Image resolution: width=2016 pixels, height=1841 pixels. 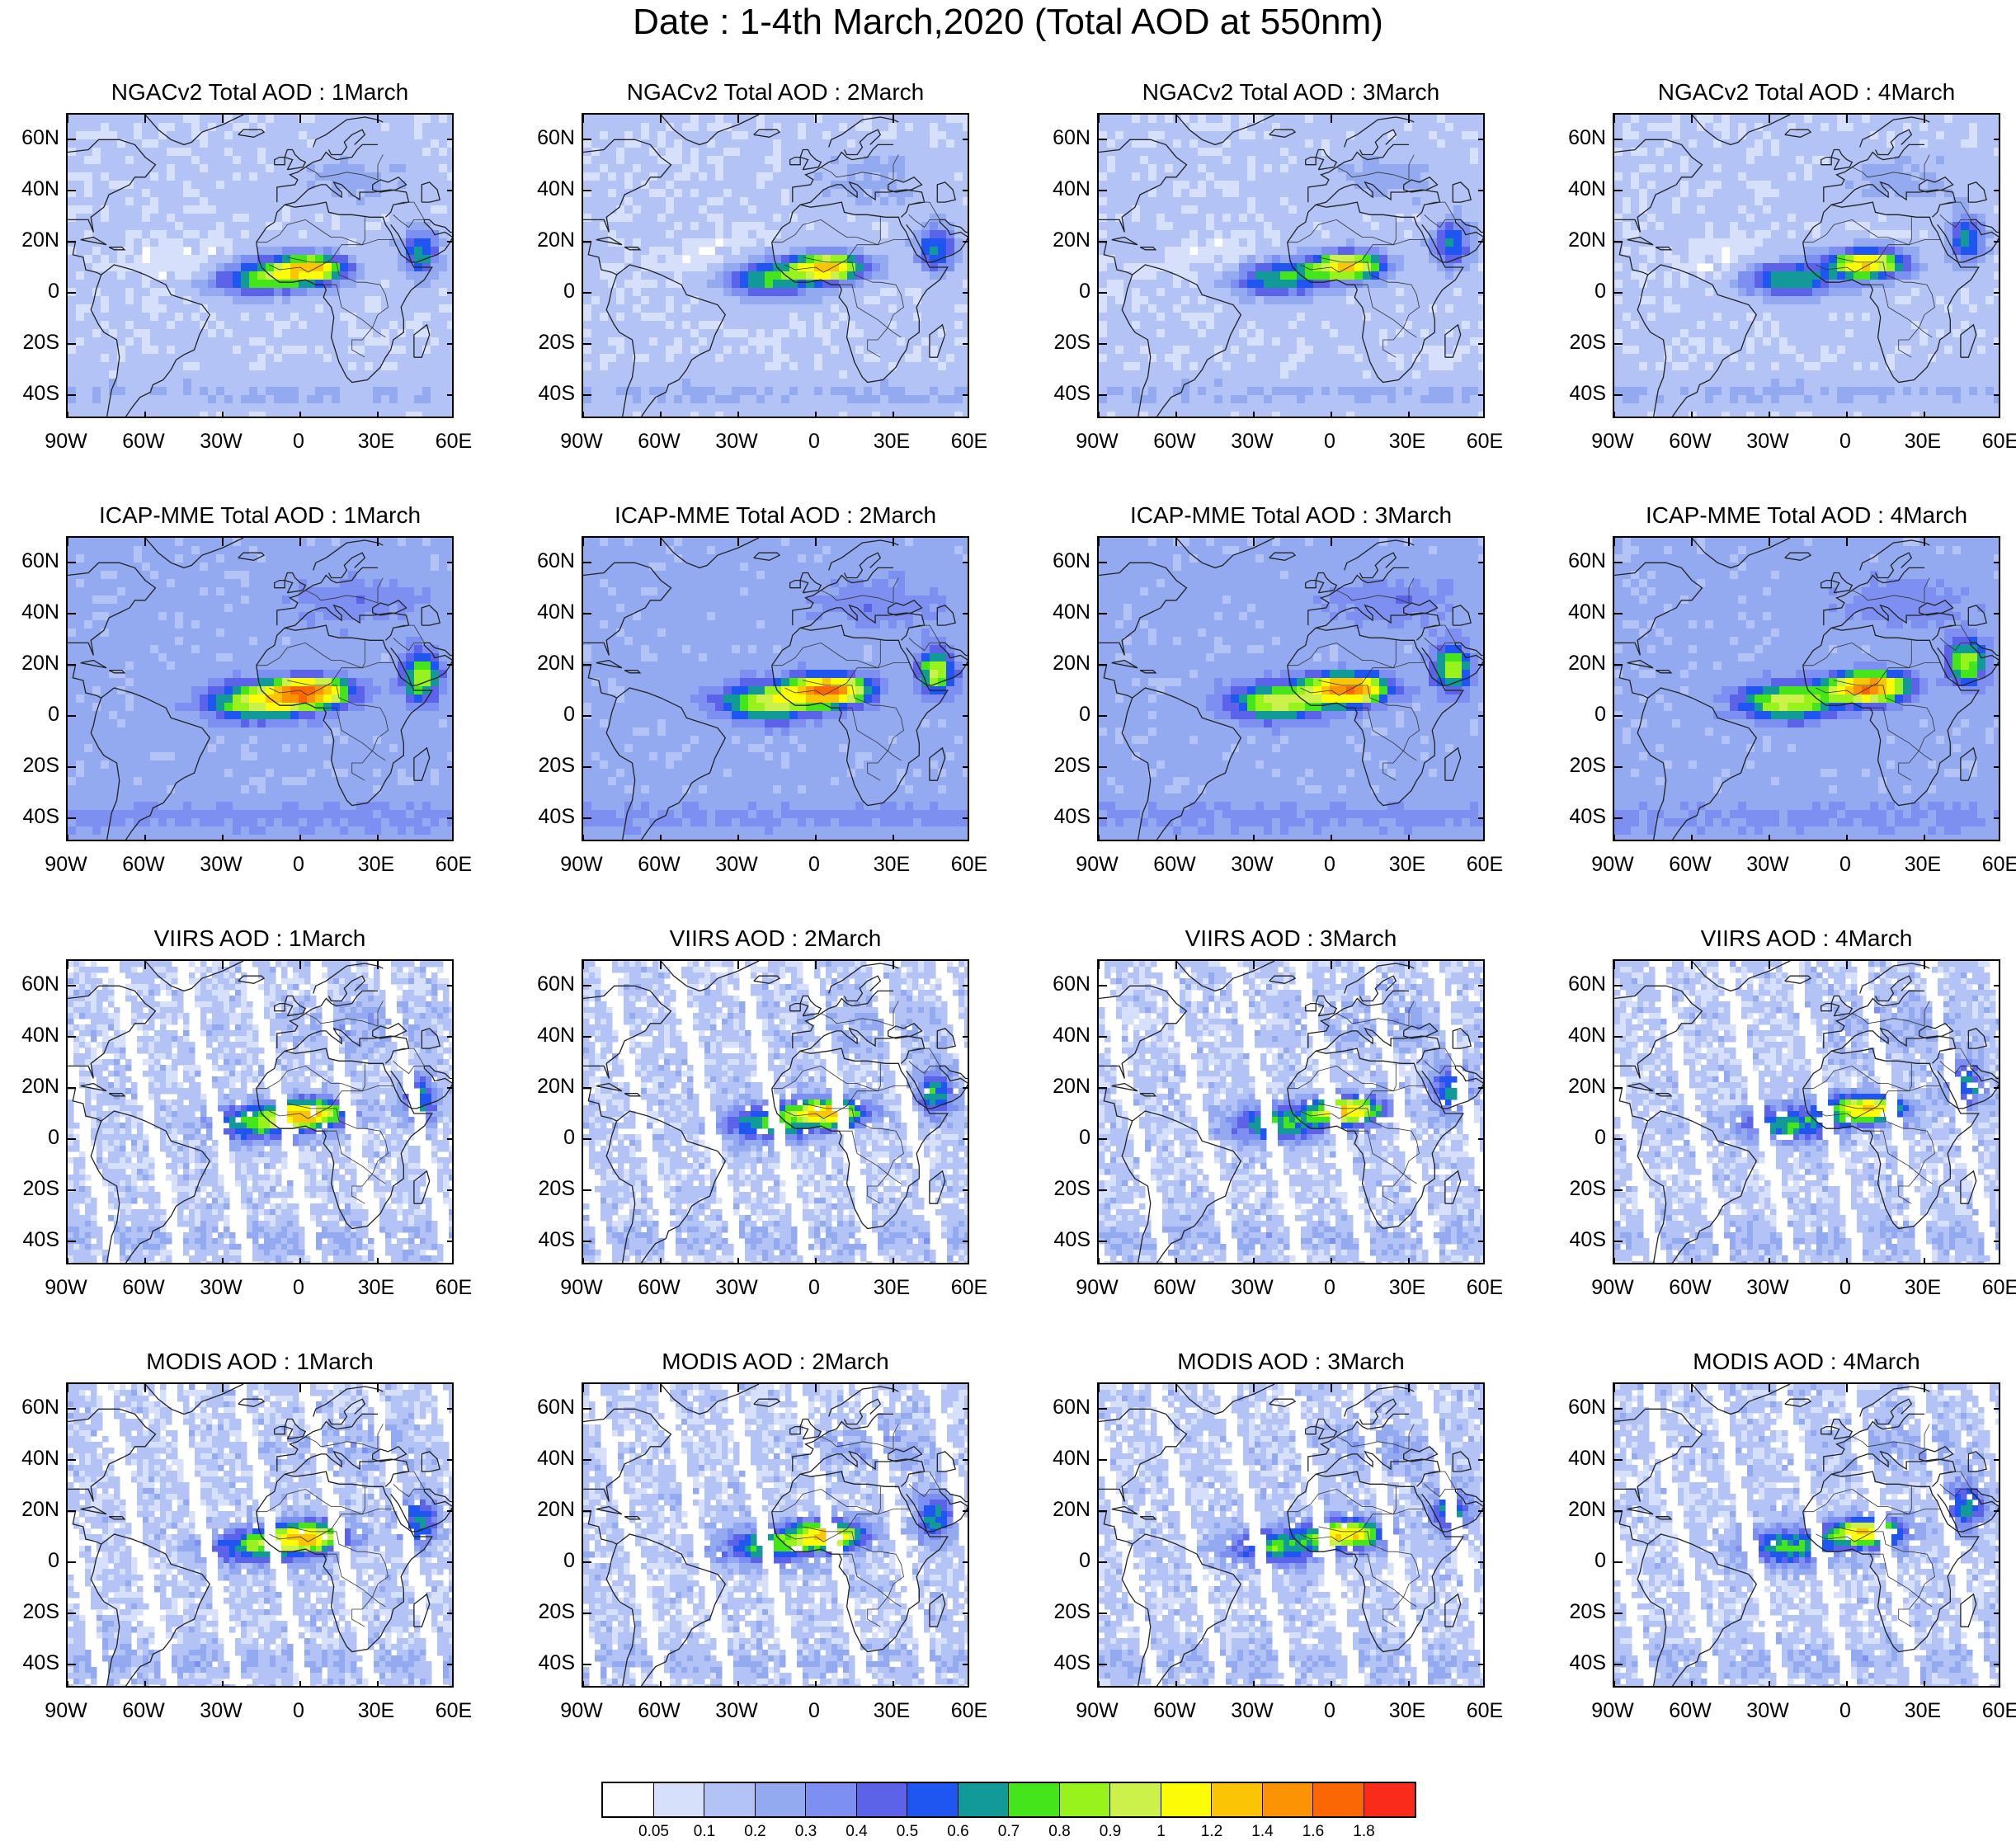 What do you see at coordinates (1806, 515) in the screenshot?
I see `panel-title: ICAP-MME Total AOD : 4March` at bounding box center [1806, 515].